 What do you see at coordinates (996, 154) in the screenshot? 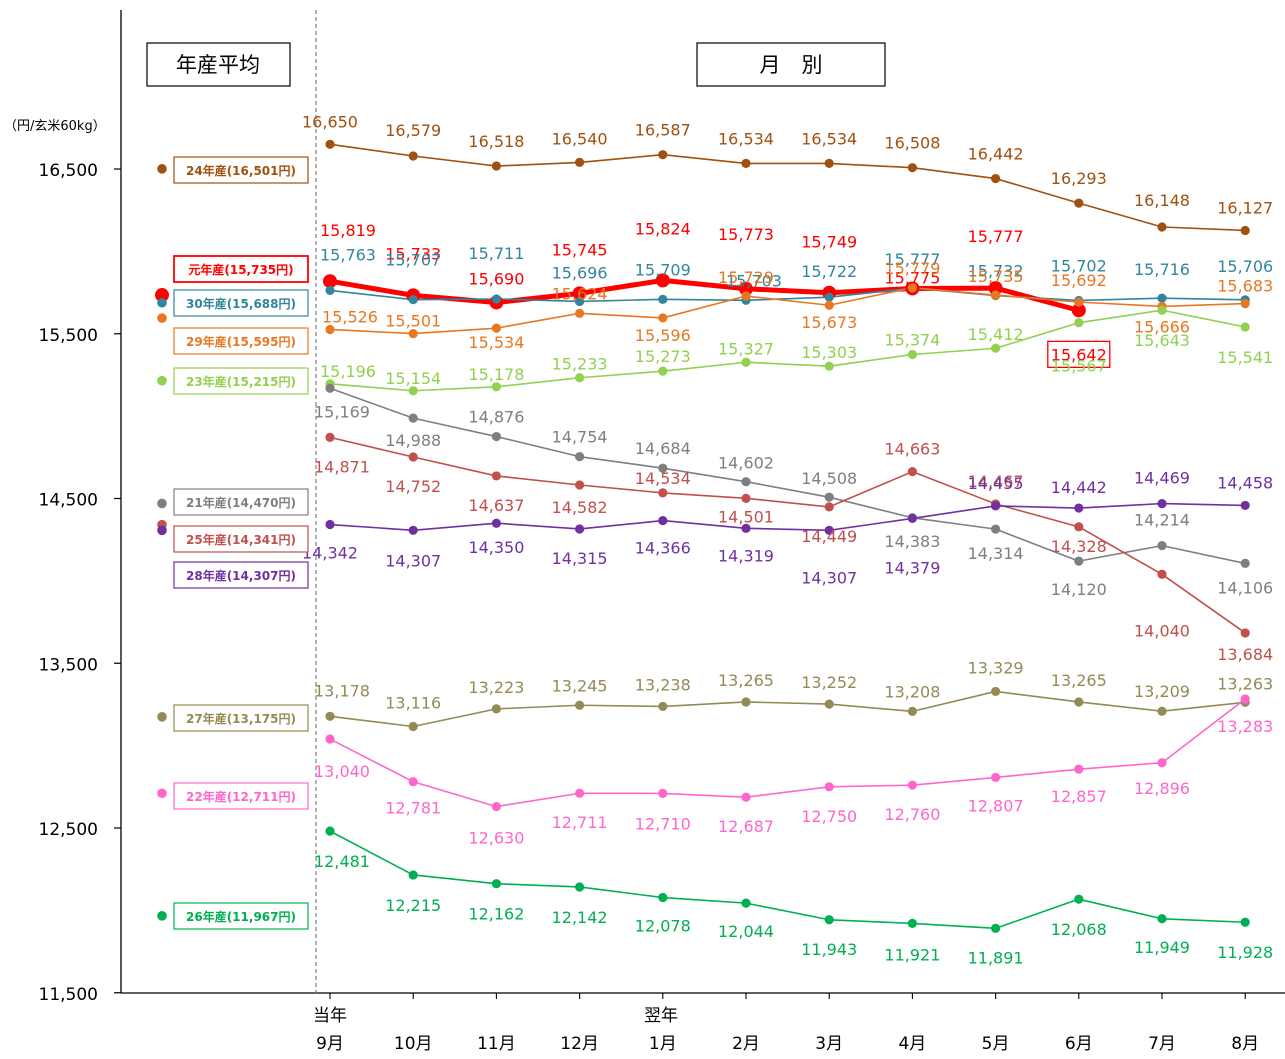
I see `data-label: 16,442` at bounding box center [996, 154].